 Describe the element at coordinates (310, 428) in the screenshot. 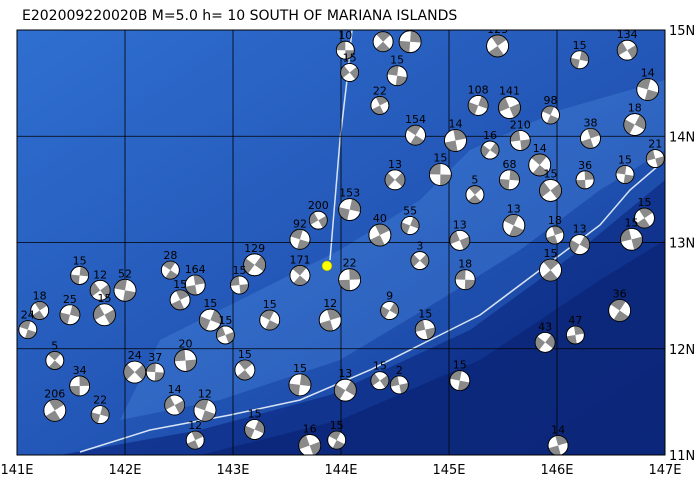

I see `depth-label: 16` at that location.